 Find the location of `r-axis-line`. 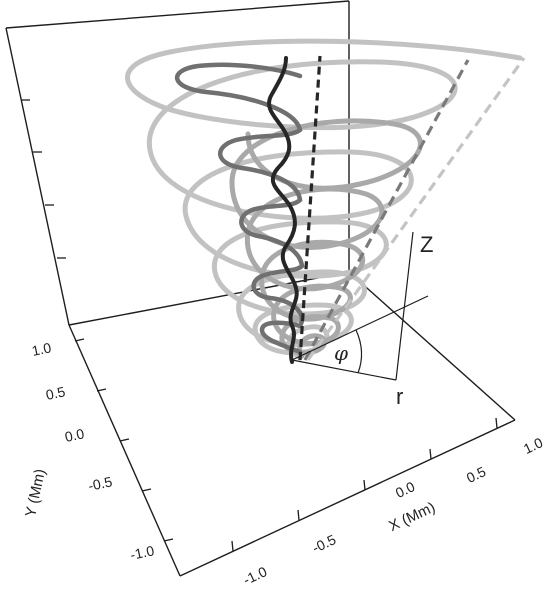

r-axis-line is located at coordinates (344, 370).